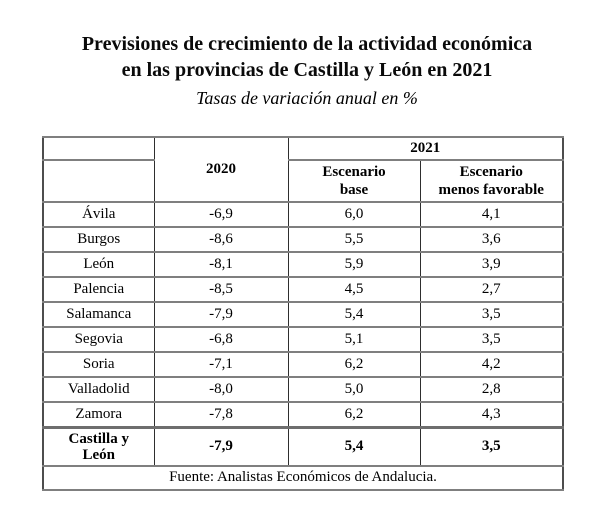 Image resolution: width=614 pixels, height=528 pixels. I want to click on province-row: Ávila -6,9 6,0 4,1, so click(303, 214).